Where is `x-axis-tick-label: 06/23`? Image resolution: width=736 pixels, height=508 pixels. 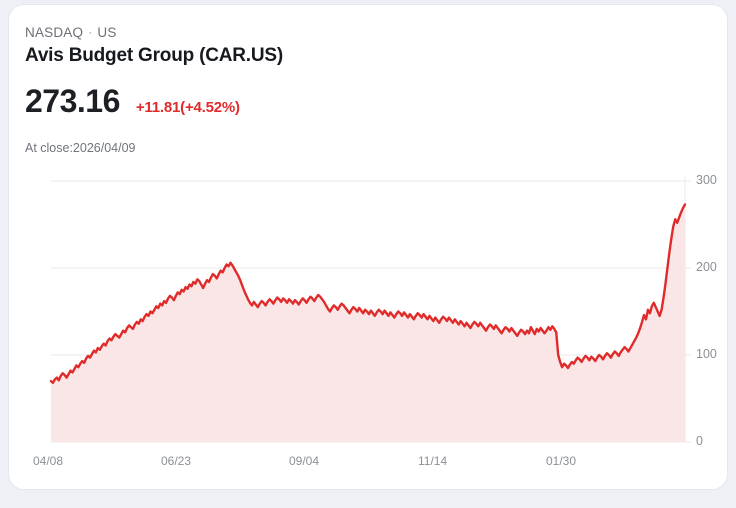 x-axis-tick-label: 06/23 is located at coordinates (176, 461).